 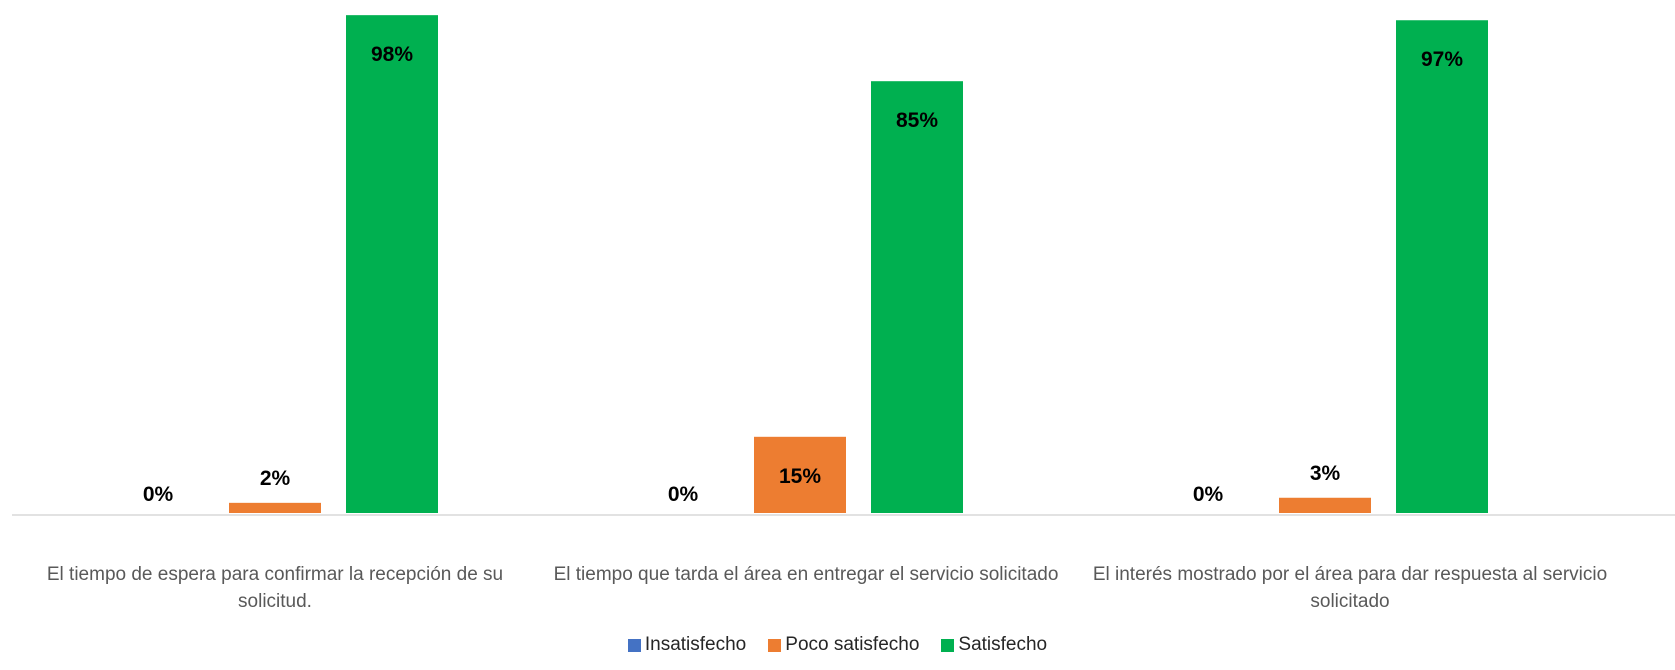 What do you see at coordinates (1442, 59) in the screenshot?
I see `data-label: 97%` at bounding box center [1442, 59].